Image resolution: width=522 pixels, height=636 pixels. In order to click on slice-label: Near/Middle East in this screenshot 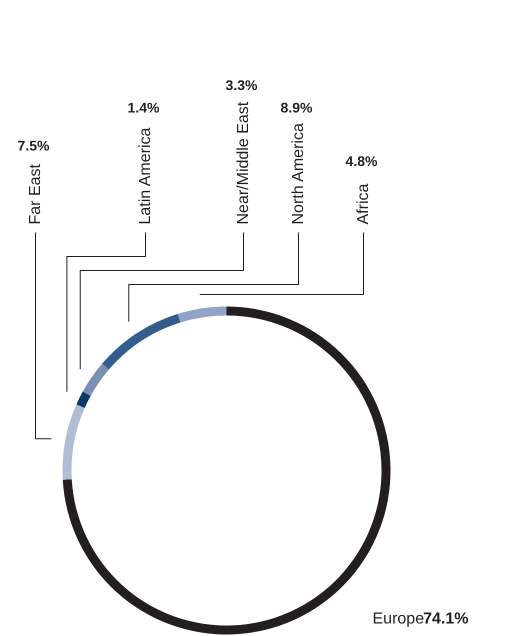, I will do `click(243, 162)`.